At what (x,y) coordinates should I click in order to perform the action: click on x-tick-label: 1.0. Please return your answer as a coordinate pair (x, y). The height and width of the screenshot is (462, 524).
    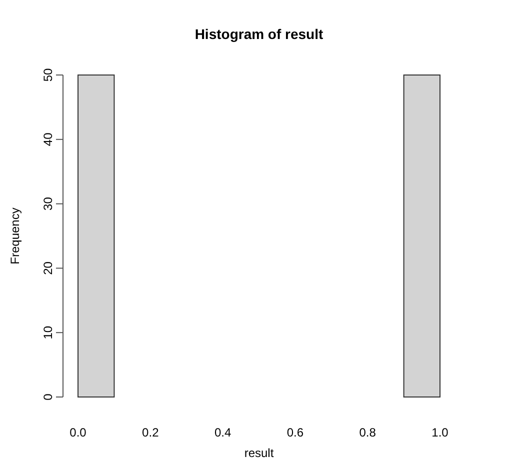
    Looking at the image, I should click on (440, 433).